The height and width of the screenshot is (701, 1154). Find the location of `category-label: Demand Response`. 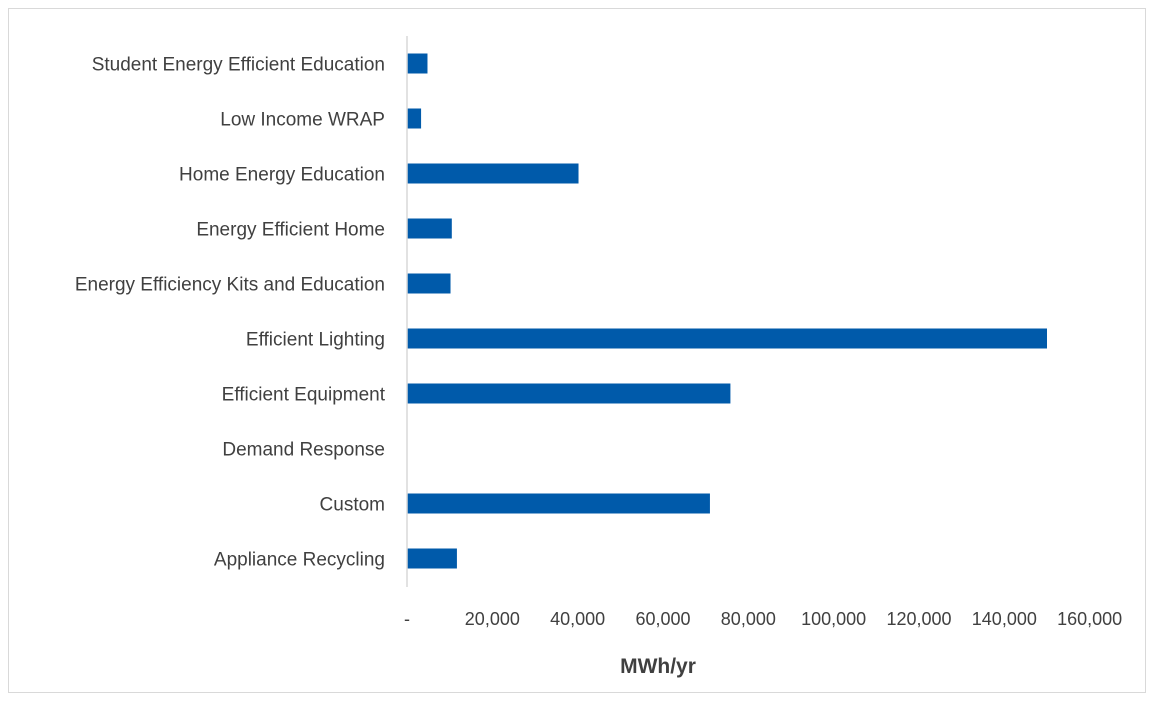

category-label: Demand Response is located at coordinates (303, 450).